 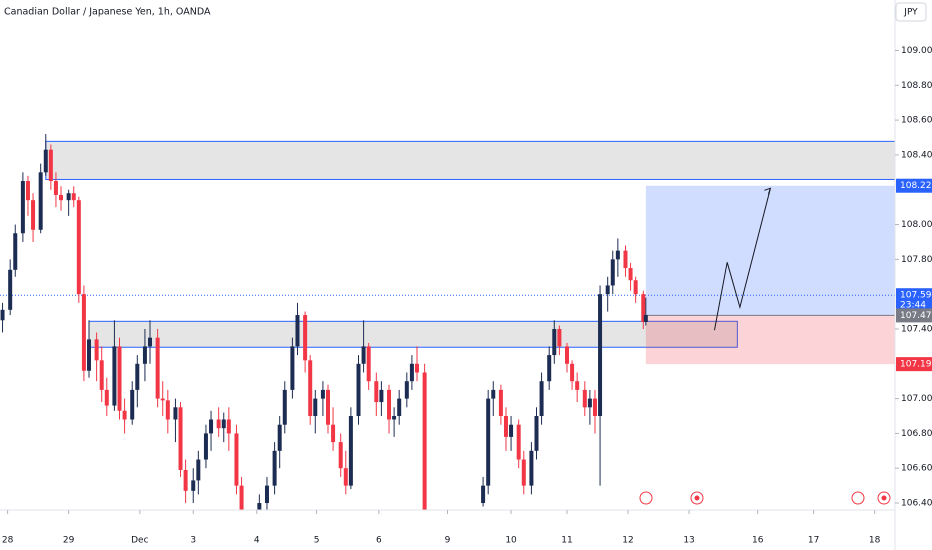 I want to click on x-tick-label: 18, so click(x=875, y=541).